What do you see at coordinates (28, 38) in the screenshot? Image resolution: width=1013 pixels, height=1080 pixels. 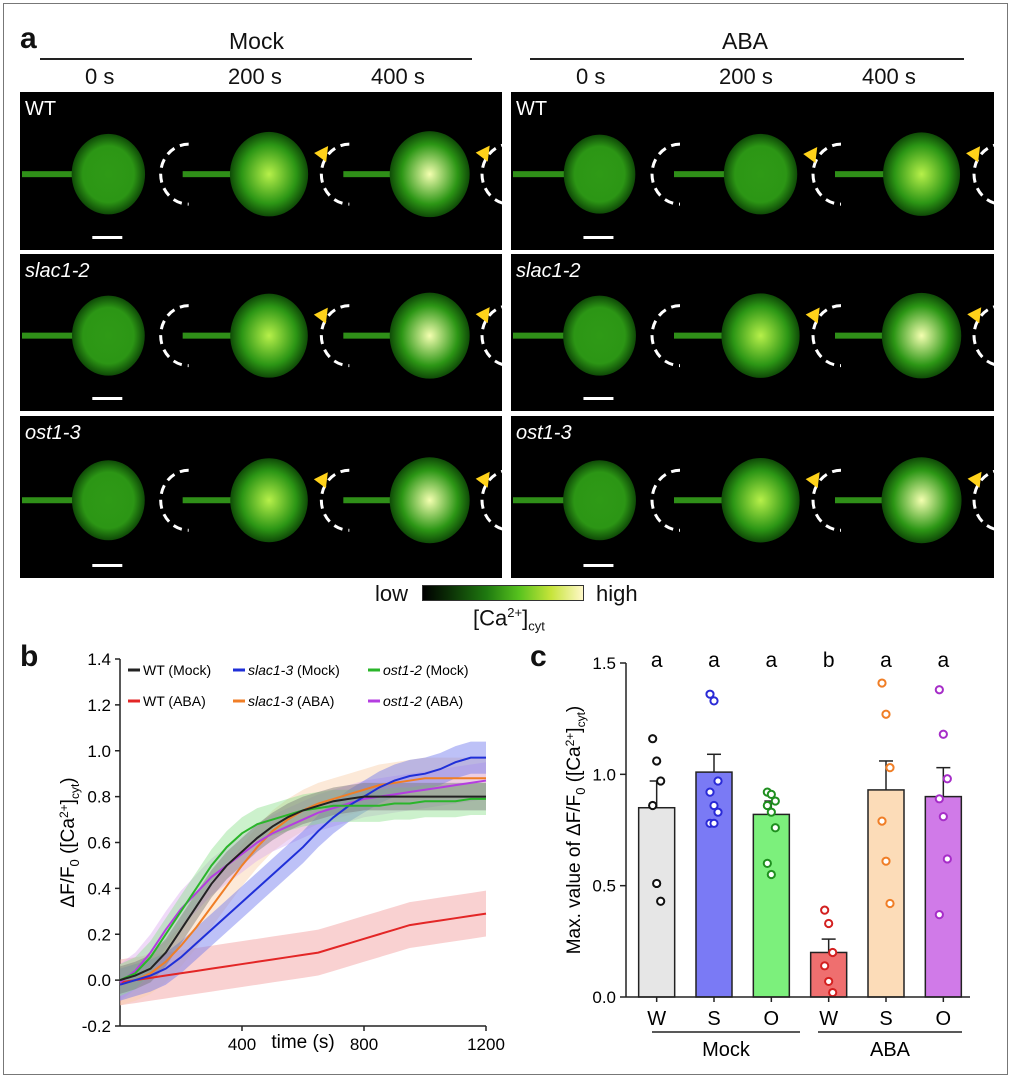 I see `panel-a-letter: a` at bounding box center [28, 38].